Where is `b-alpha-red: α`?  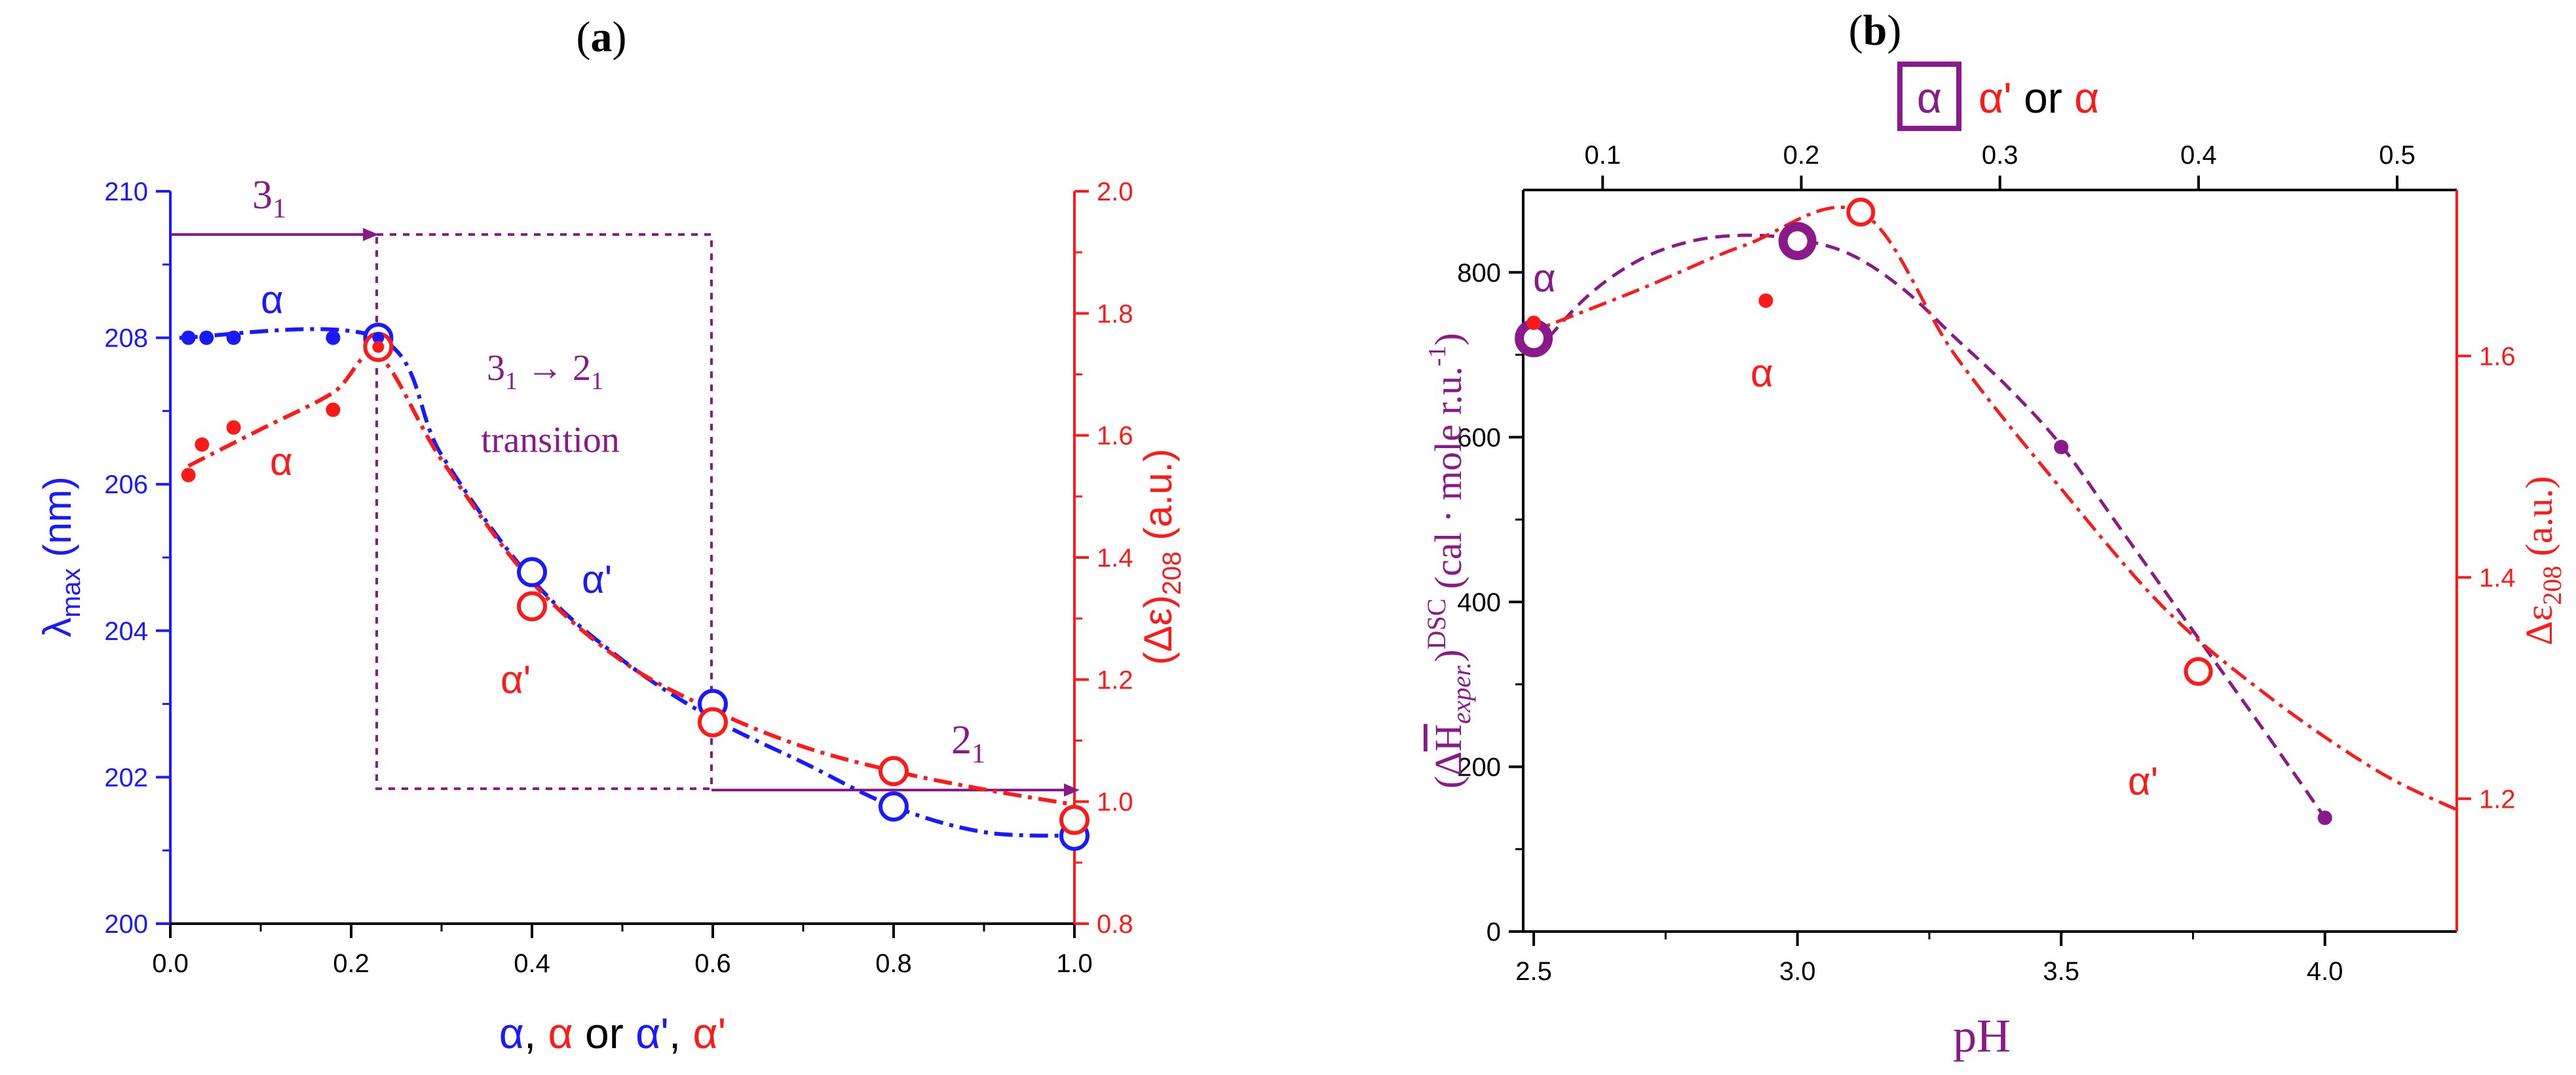
b-alpha-red: α is located at coordinates (1762, 373).